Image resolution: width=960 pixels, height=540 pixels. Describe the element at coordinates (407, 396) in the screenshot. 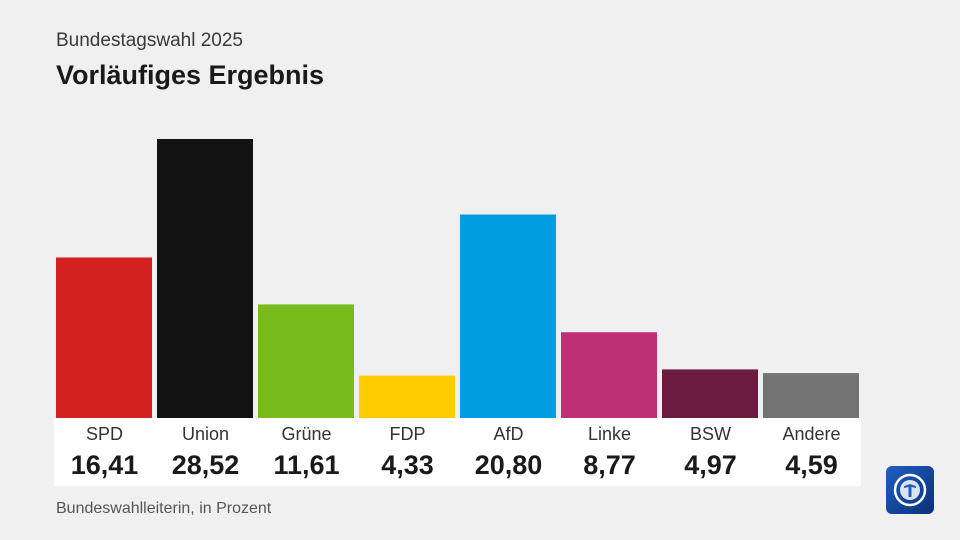

I see `bar-fdp` at that location.